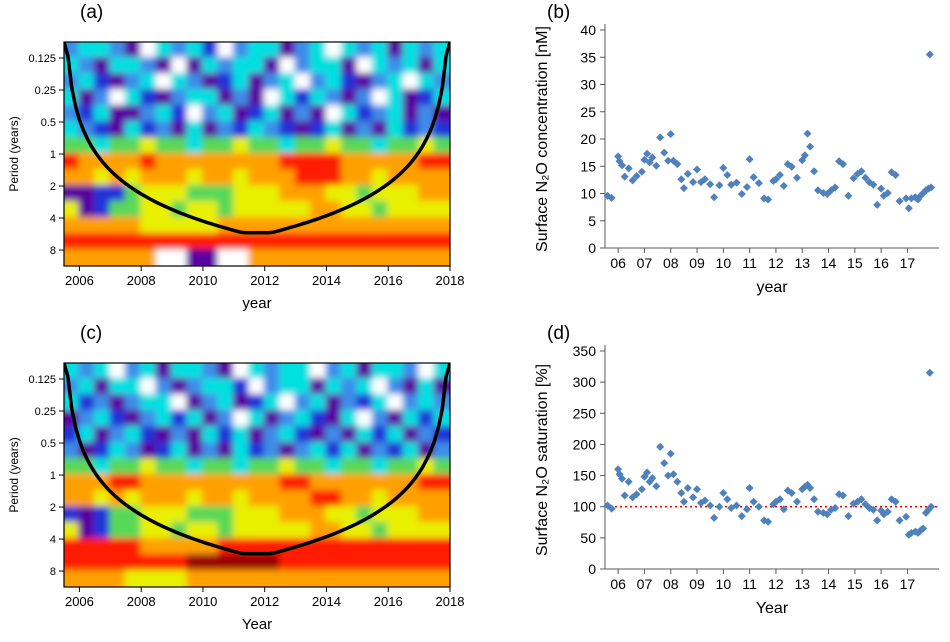 This screenshot has height=642, width=950. What do you see at coordinates (592, 221) in the screenshot?
I see `svg-text: 5` at bounding box center [592, 221].